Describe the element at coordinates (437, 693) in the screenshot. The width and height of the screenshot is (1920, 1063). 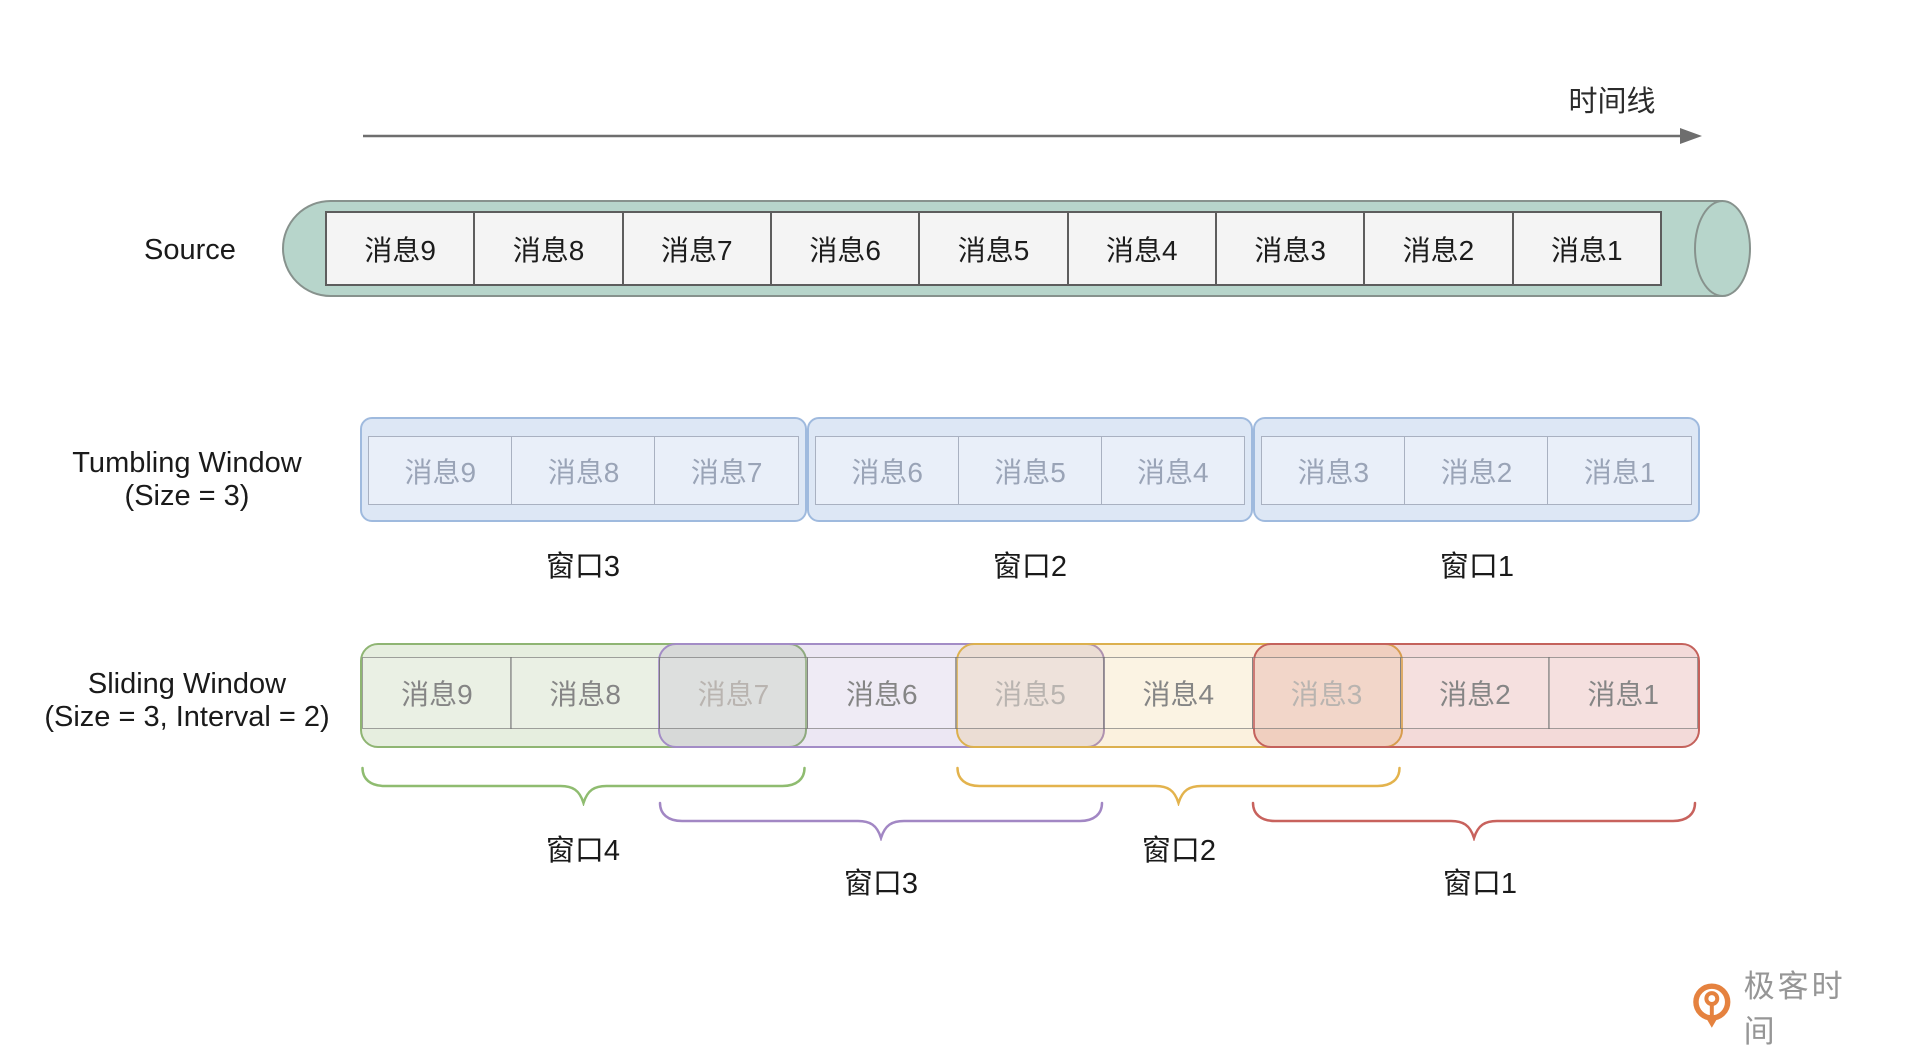
I see `sliding-cell: 消息9` at that location.